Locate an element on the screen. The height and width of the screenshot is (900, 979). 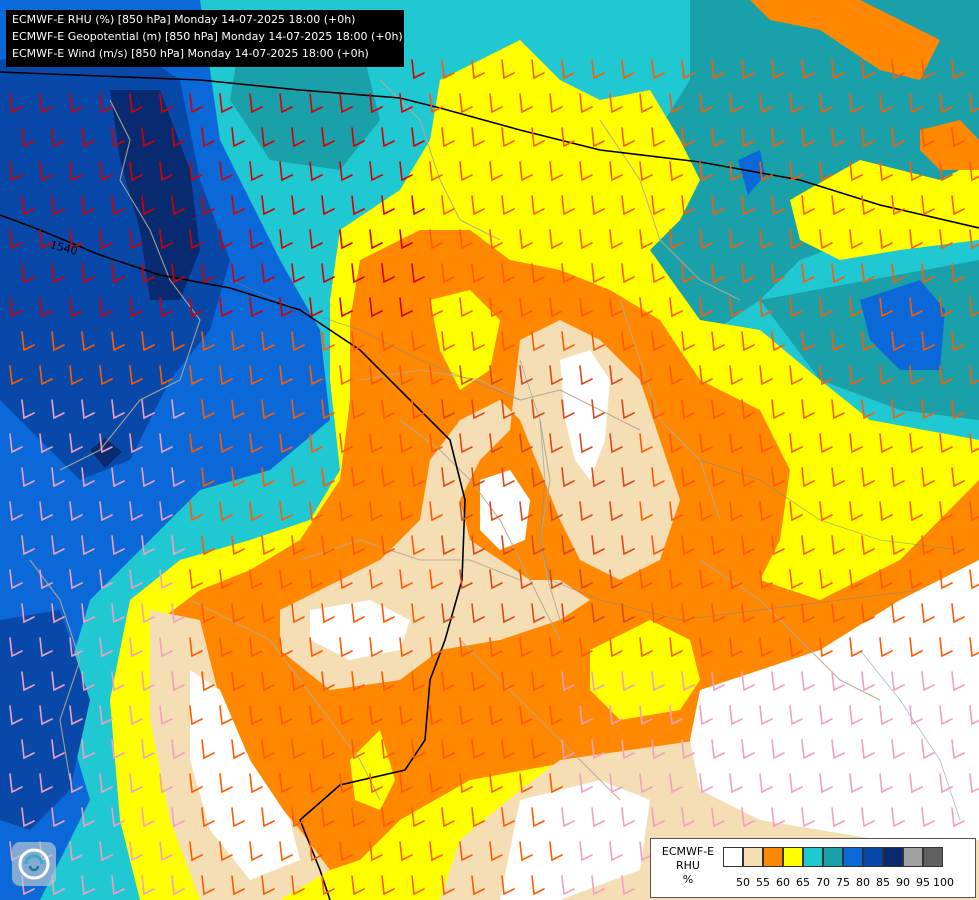
legend-tick-label: 90 is located at coordinates (903, 882).